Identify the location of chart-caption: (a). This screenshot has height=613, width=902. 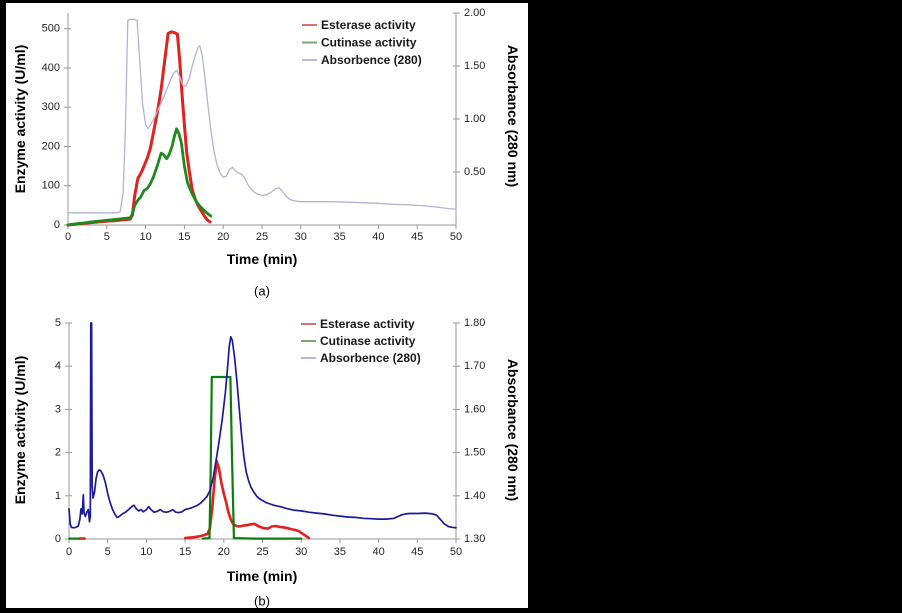
(262, 291).